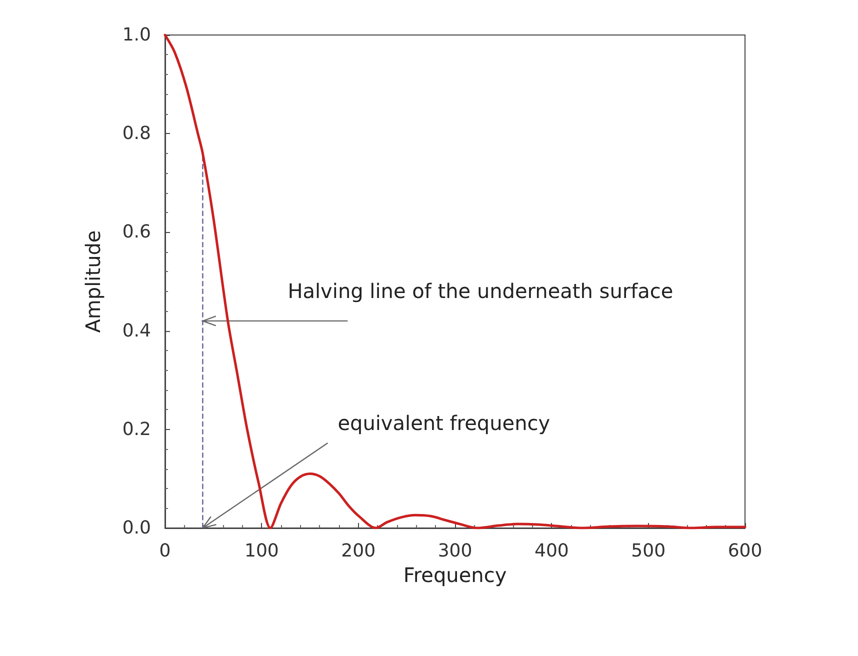  What do you see at coordinates (455, 551) in the screenshot?
I see `x-tick-label: 300` at bounding box center [455, 551].